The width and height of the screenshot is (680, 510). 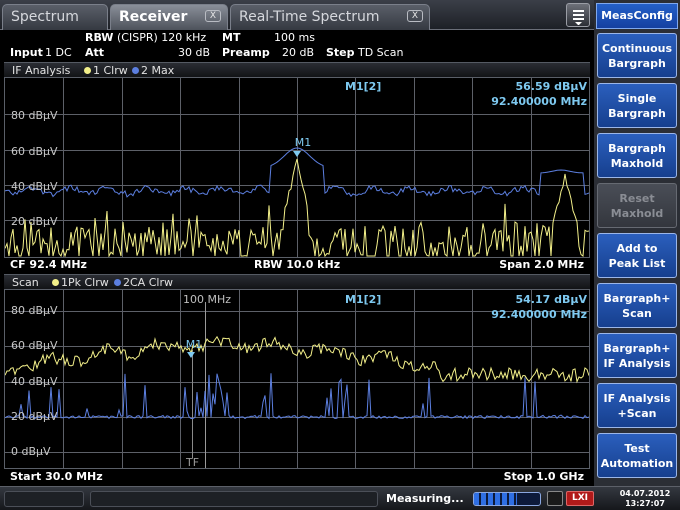 I want to click on legend-trace-2: 2 Max, so click(x=153, y=70).